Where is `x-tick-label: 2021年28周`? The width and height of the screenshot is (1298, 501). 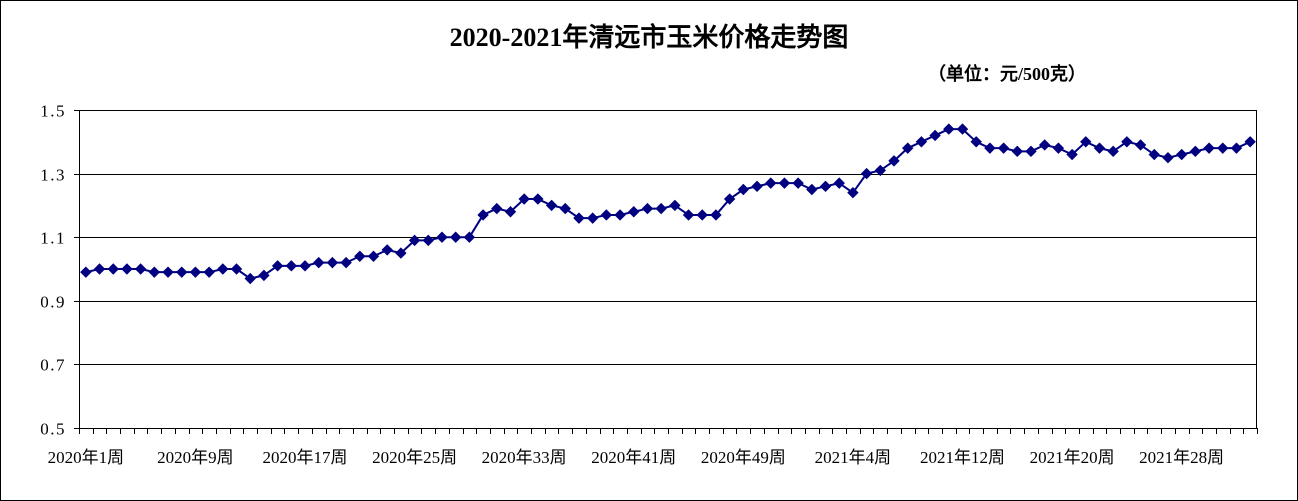 x-tick-label: 2021年28周 is located at coordinates (1181, 457).